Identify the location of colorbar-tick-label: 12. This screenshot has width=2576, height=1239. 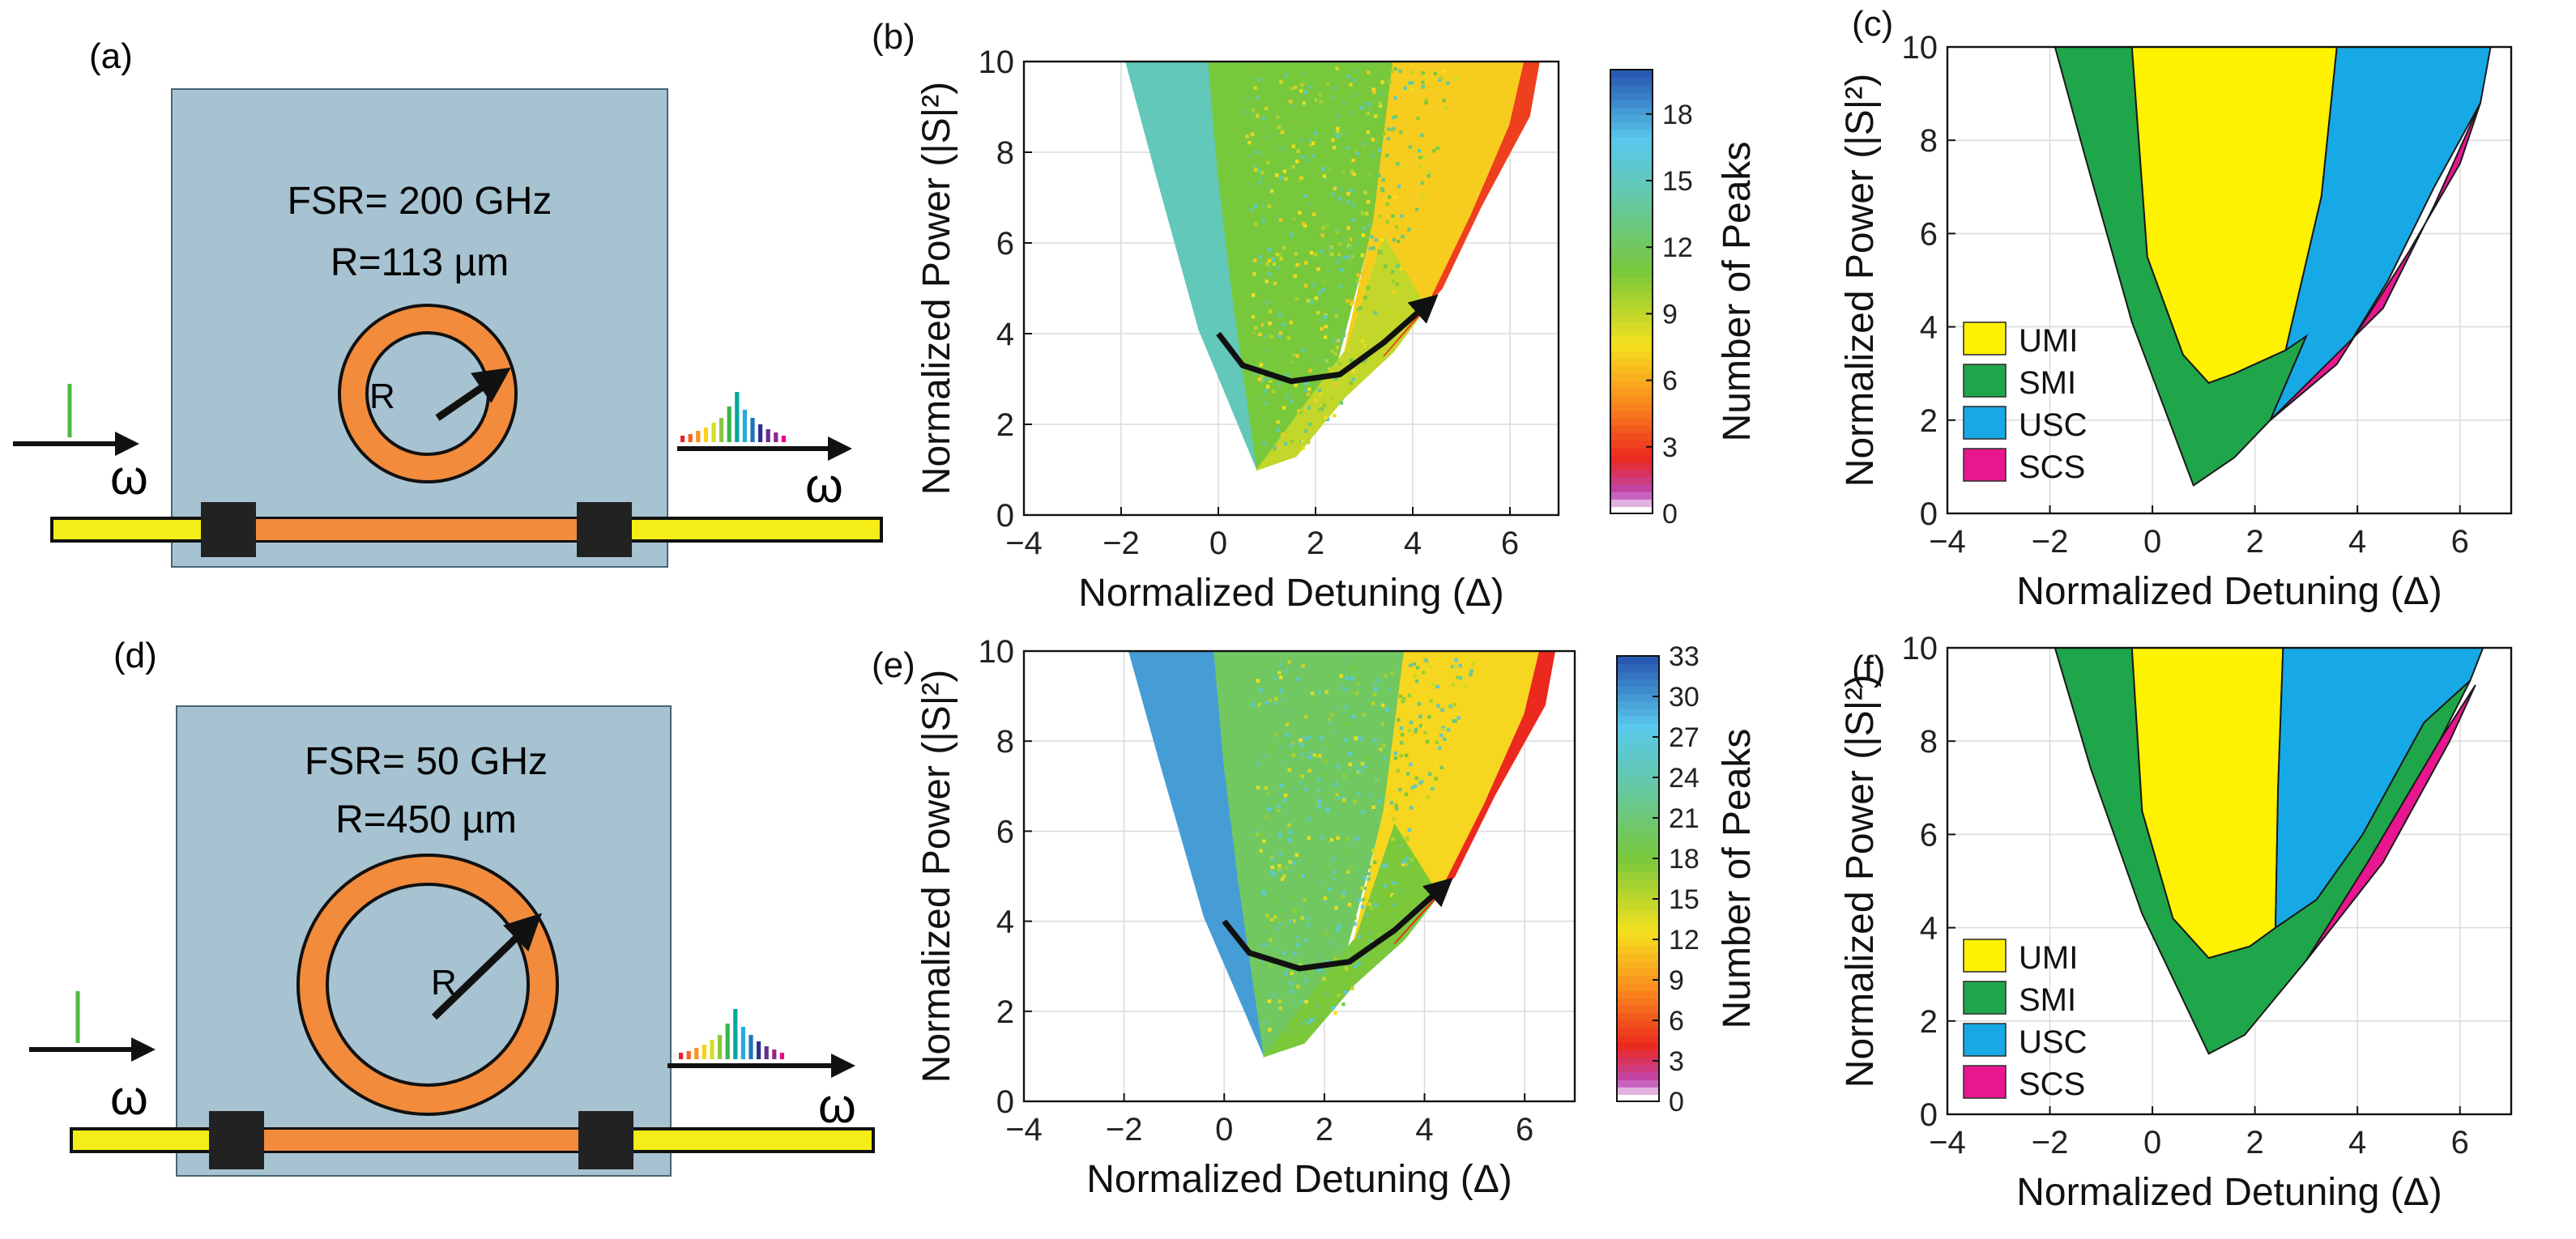
(1685, 940).